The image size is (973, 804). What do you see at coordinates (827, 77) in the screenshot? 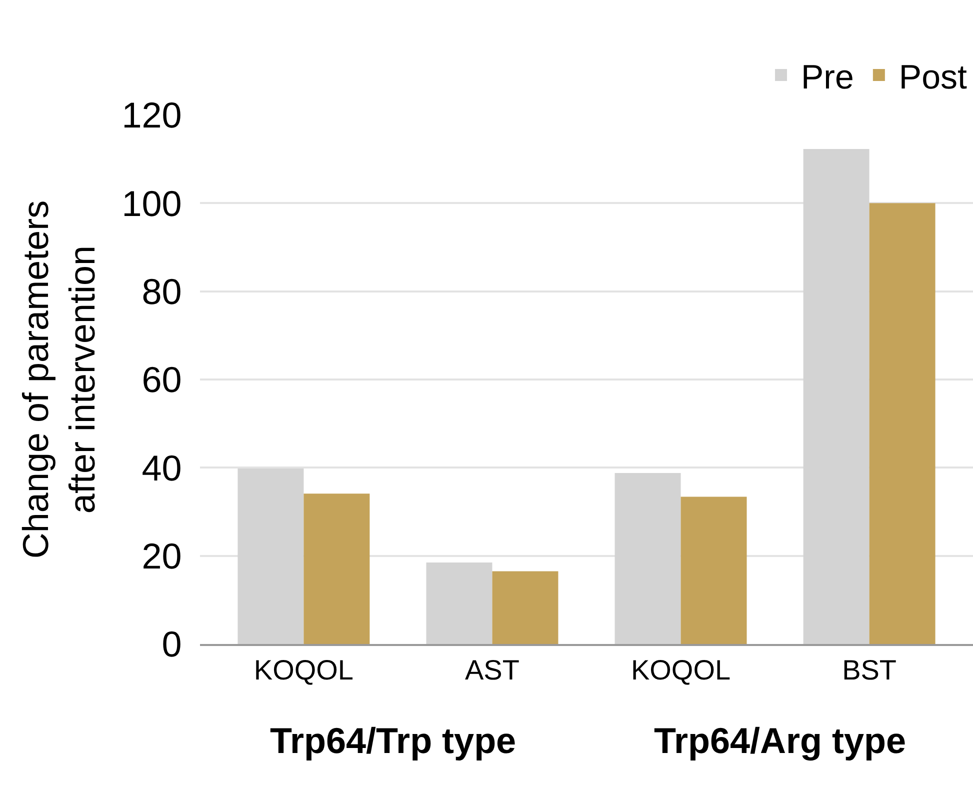
I see `legend-label: Pre` at bounding box center [827, 77].